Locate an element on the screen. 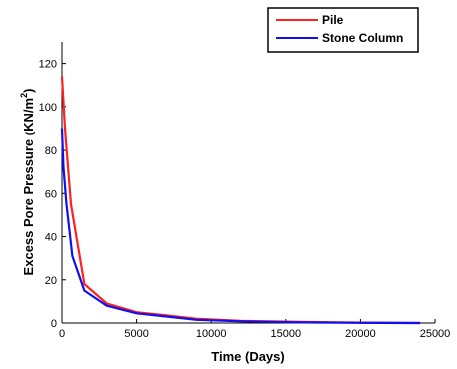  x-tick-label: 25000 is located at coordinates (435, 334).